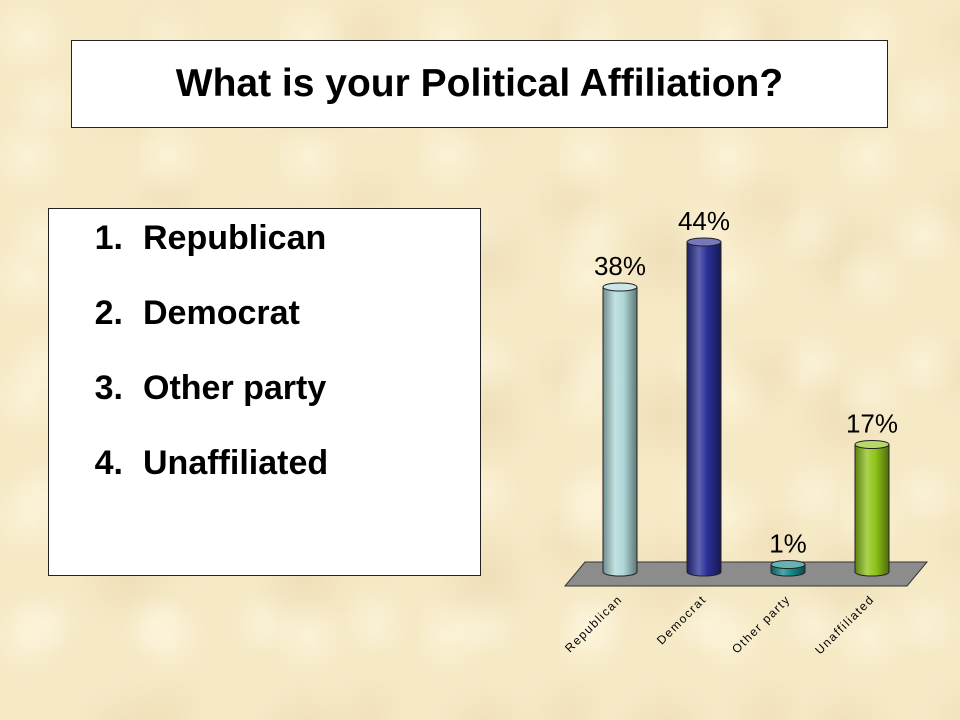 Image resolution: width=960 pixels, height=720 pixels. What do you see at coordinates (108, 238) in the screenshot?
I see `list-item-number: 1.` at bounding box center [108, 238].